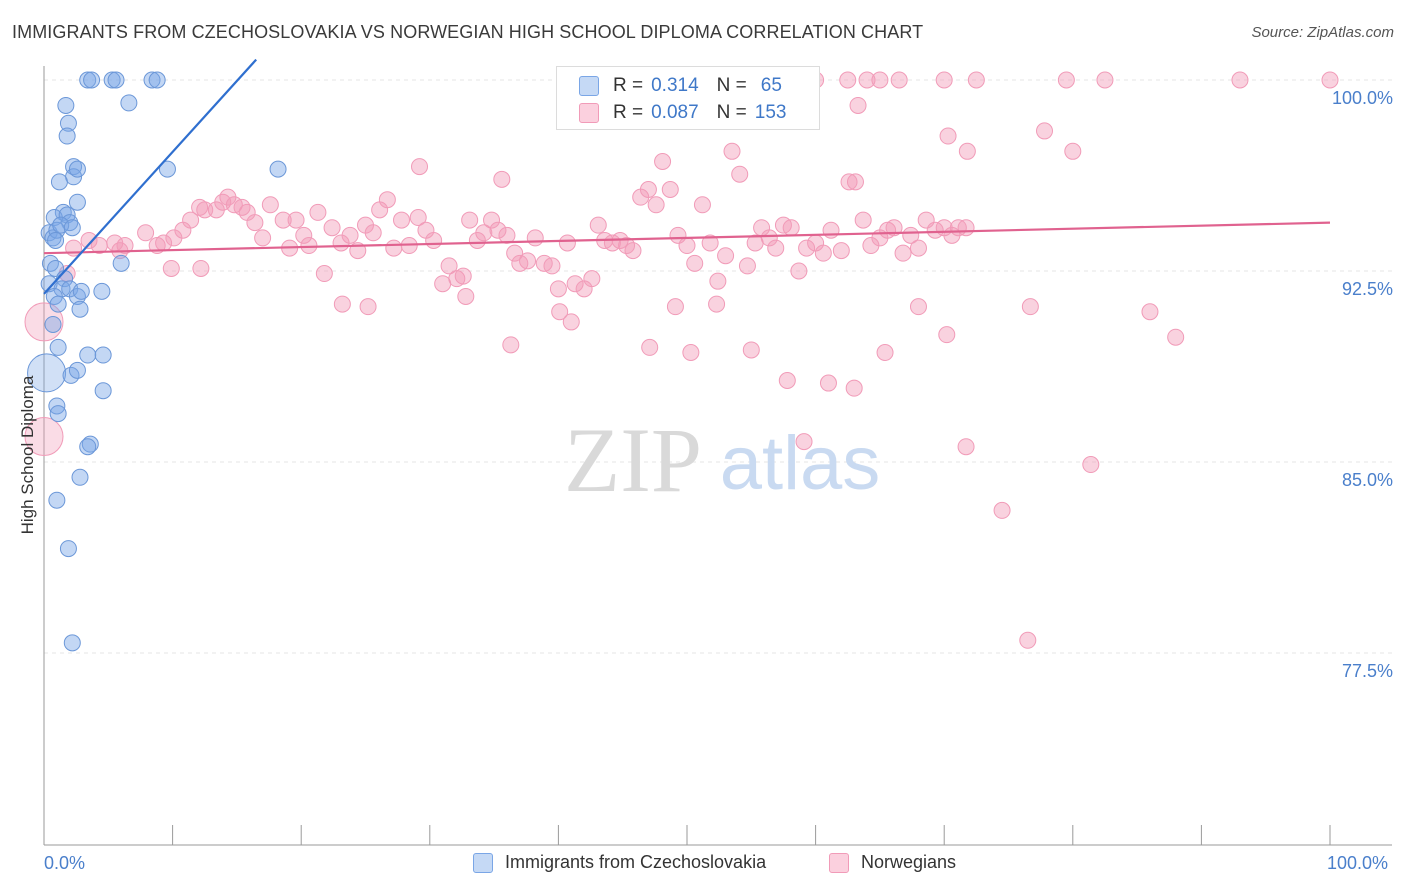 Image resolution: width=1406 pixels, height=892 pixels. Describe the element at coordinates (1367, 289) in the screenshot. I see `y-tick-label: 92.5%` at that location.